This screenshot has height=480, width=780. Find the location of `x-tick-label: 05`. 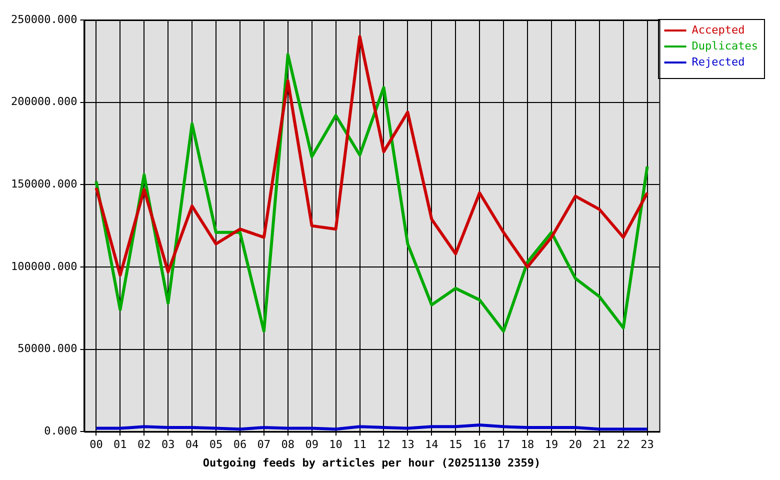

x-tick-label: 05 is located at coordinates (216, 445).